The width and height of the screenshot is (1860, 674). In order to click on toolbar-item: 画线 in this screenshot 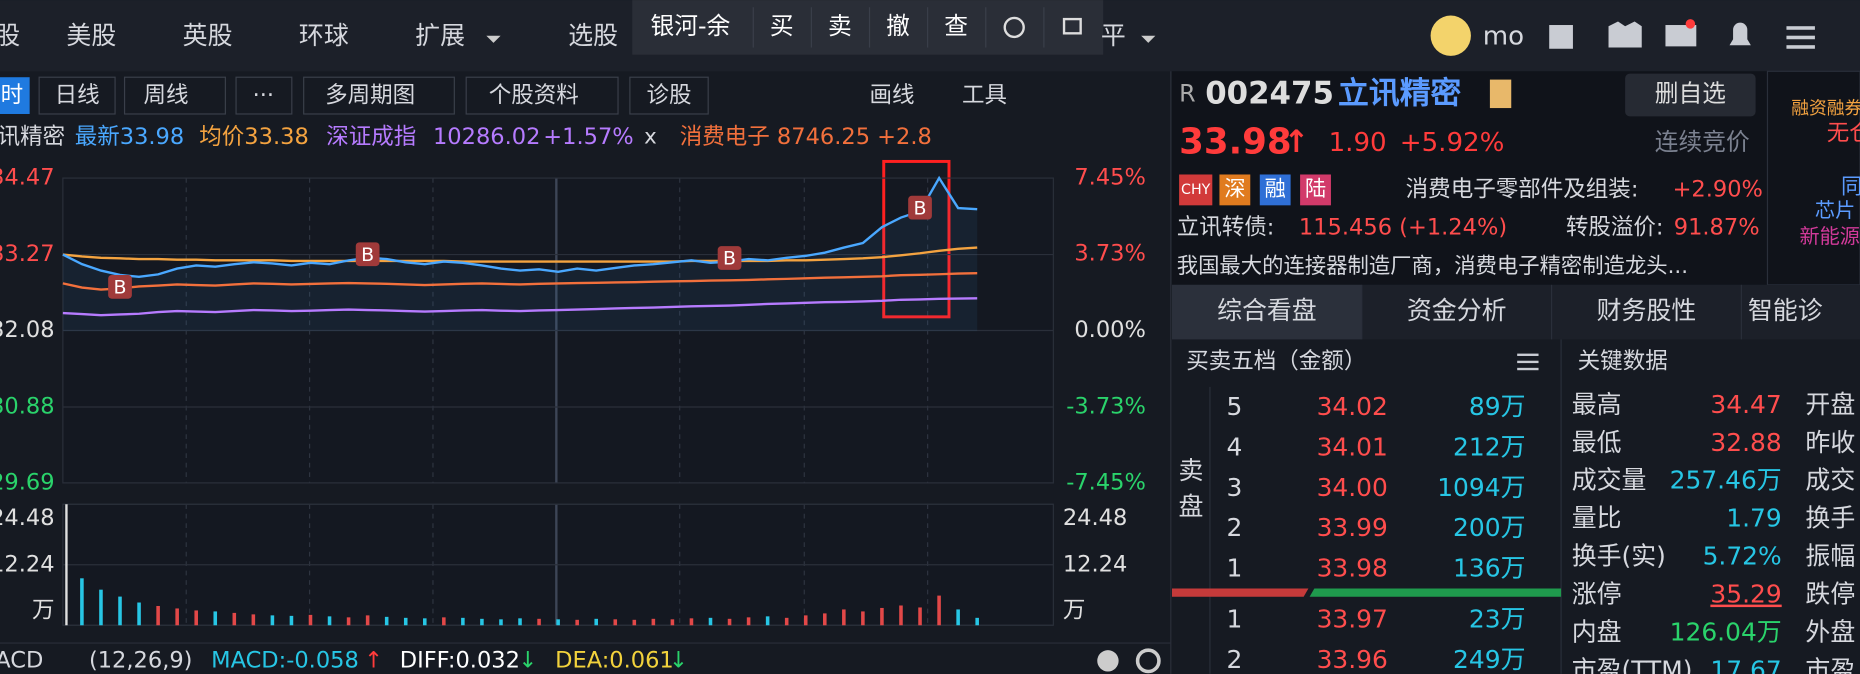, I will do `click(892, 96)`.